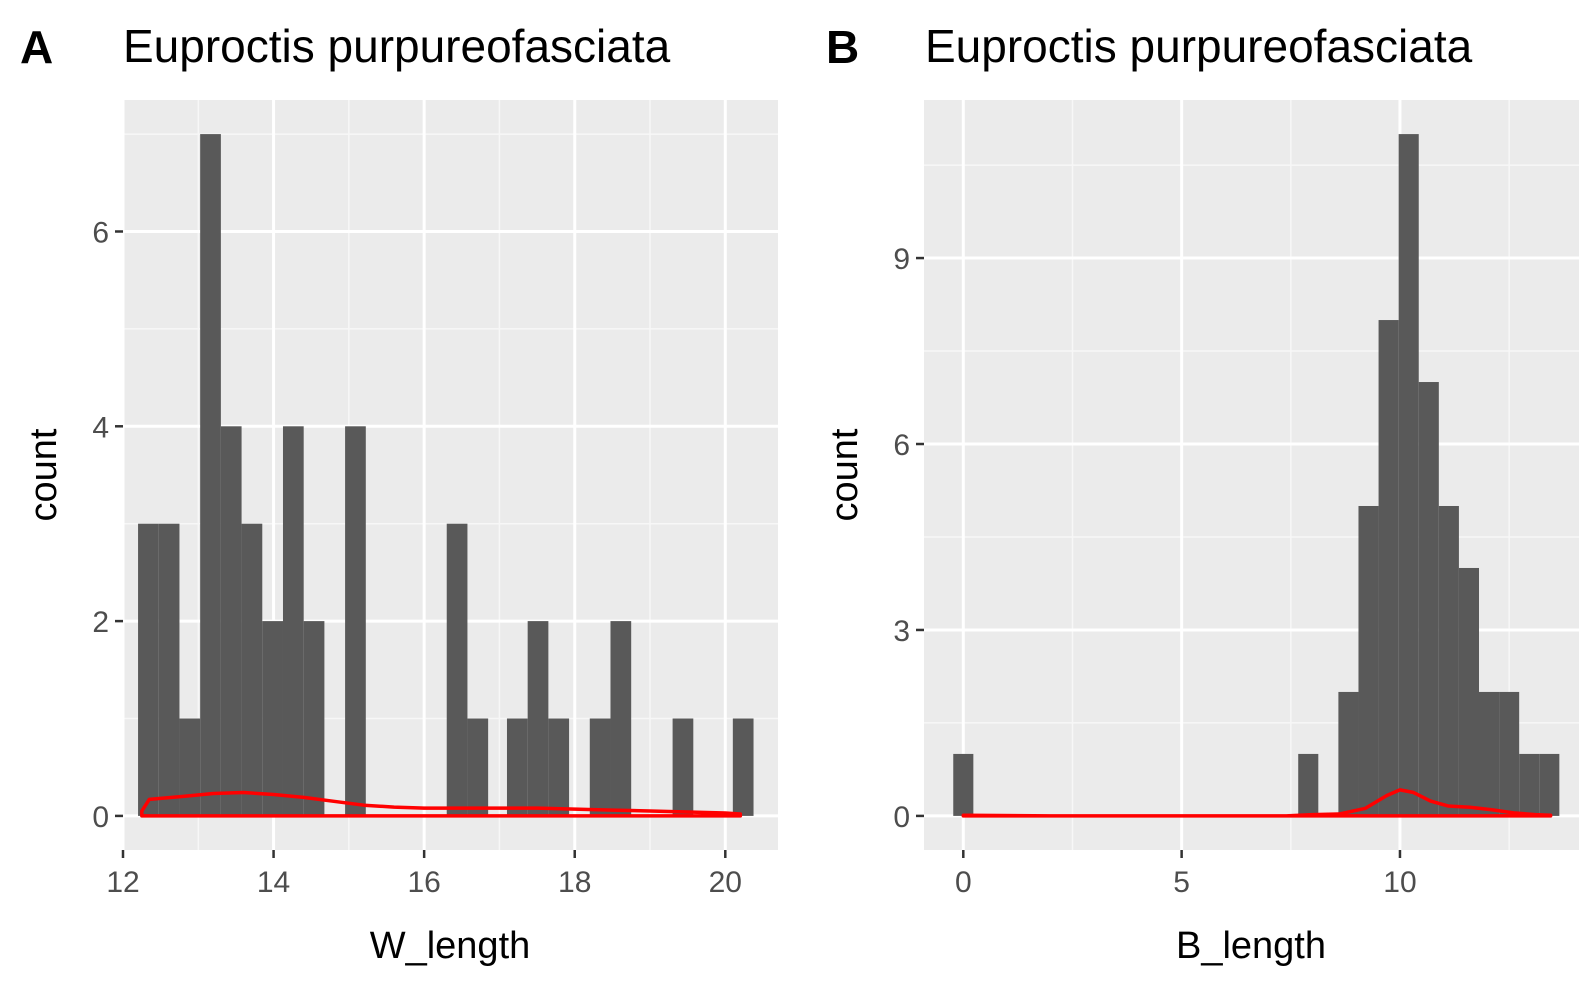  Describe the element at coordinates (441, 804) in the screenshot. I see `panel-a-density-curve` at that location.